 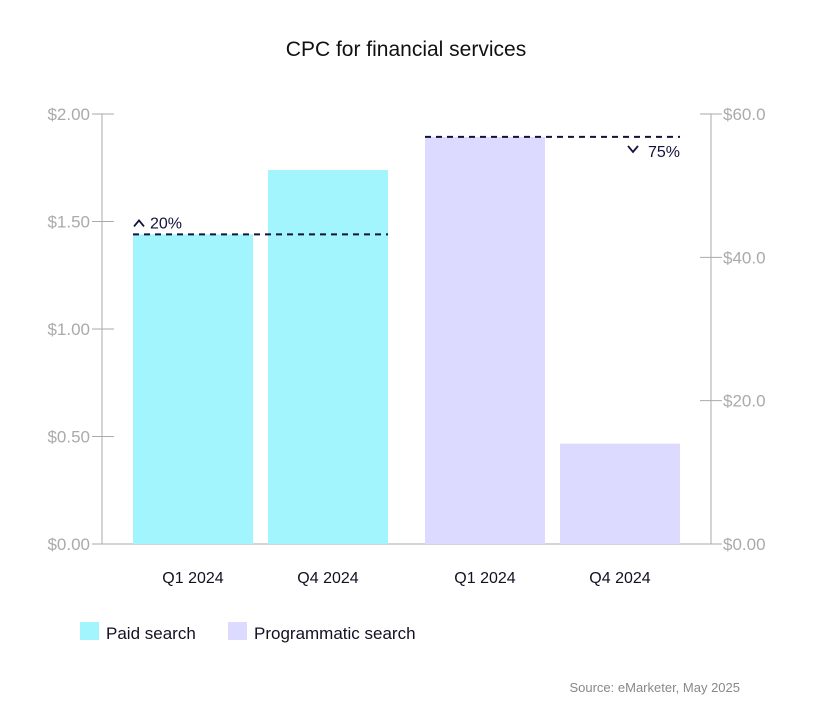 What do you see at coordinates (68, 114) in the screenshot?
I see `left-tick-label: $2.00` at bounding box center [68, 114].